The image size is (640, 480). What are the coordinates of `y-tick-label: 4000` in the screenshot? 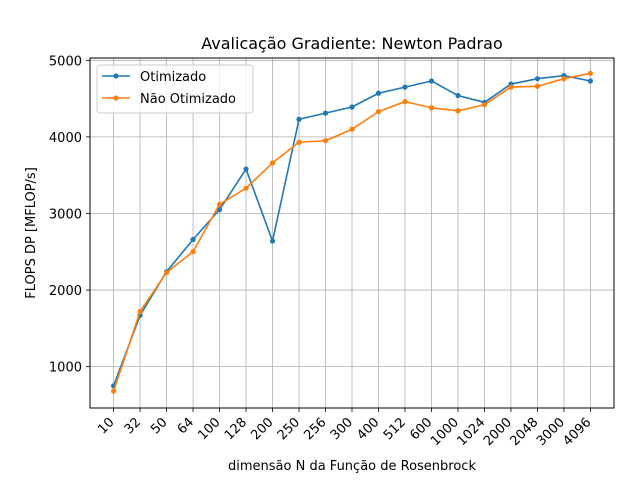 It's located at (65, 138).